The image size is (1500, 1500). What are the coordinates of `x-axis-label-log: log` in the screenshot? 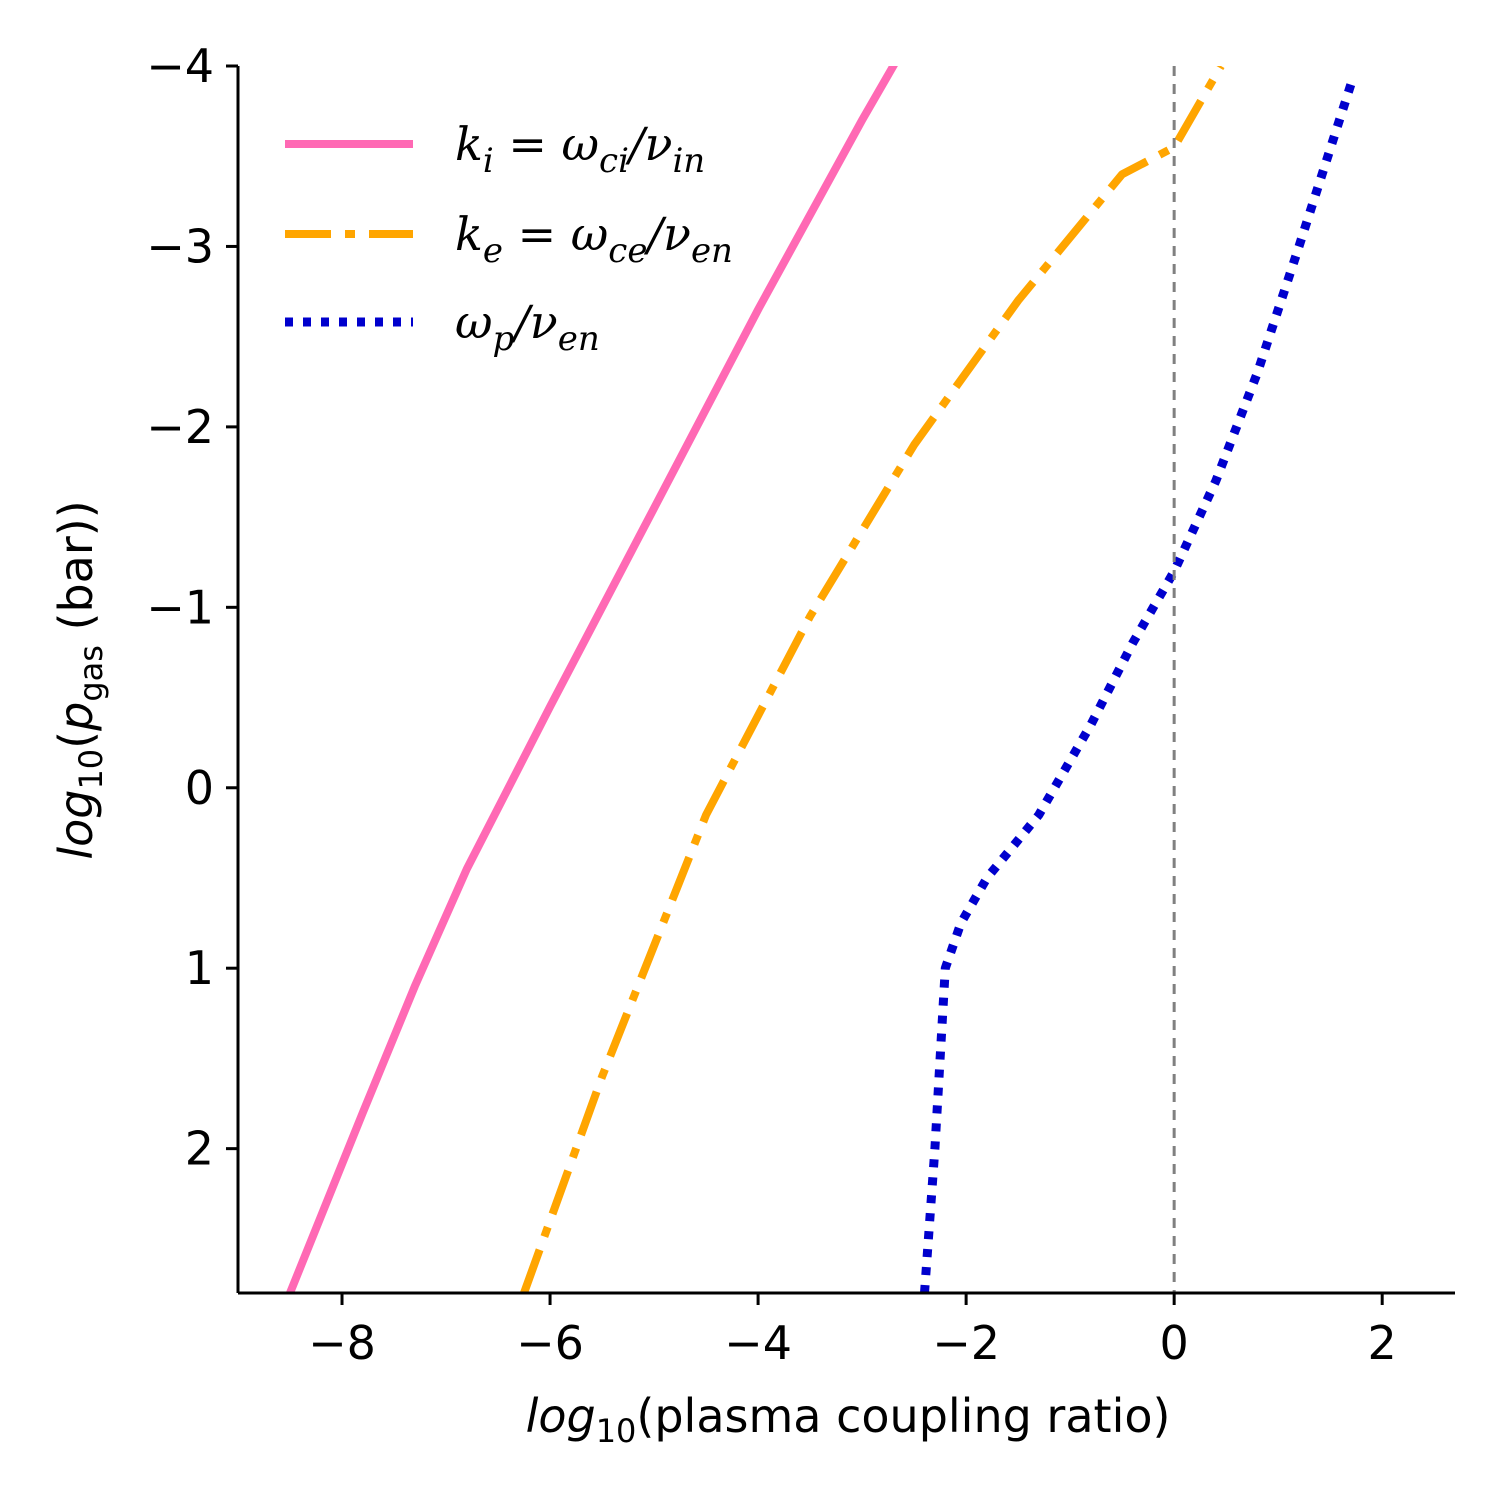 It's located at (561, 1416).